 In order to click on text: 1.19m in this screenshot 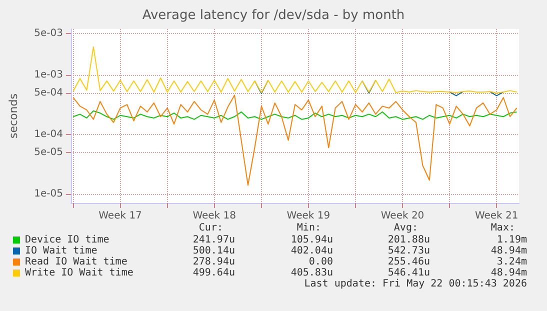, I will do `click(511, 240)`.